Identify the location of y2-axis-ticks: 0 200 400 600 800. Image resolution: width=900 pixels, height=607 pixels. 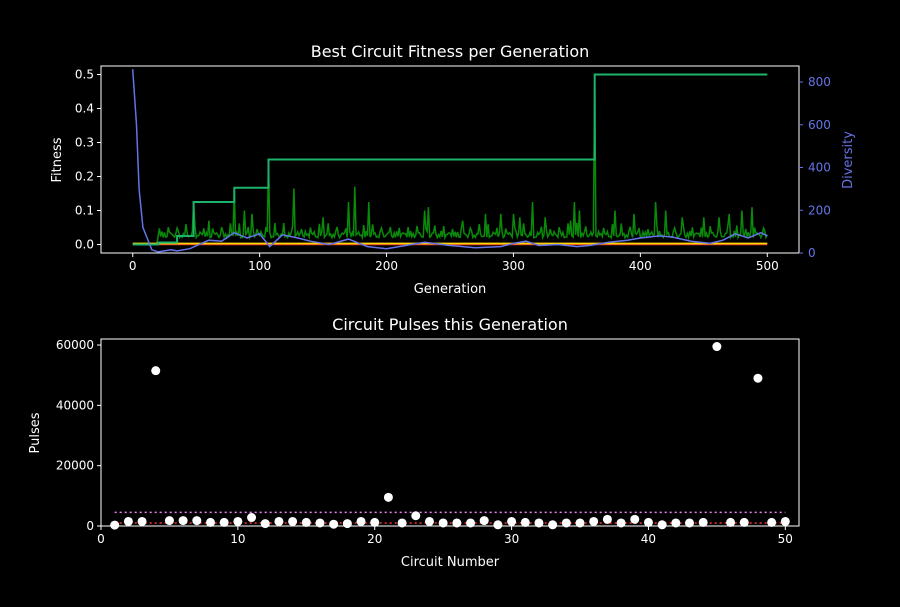
(815, 167).